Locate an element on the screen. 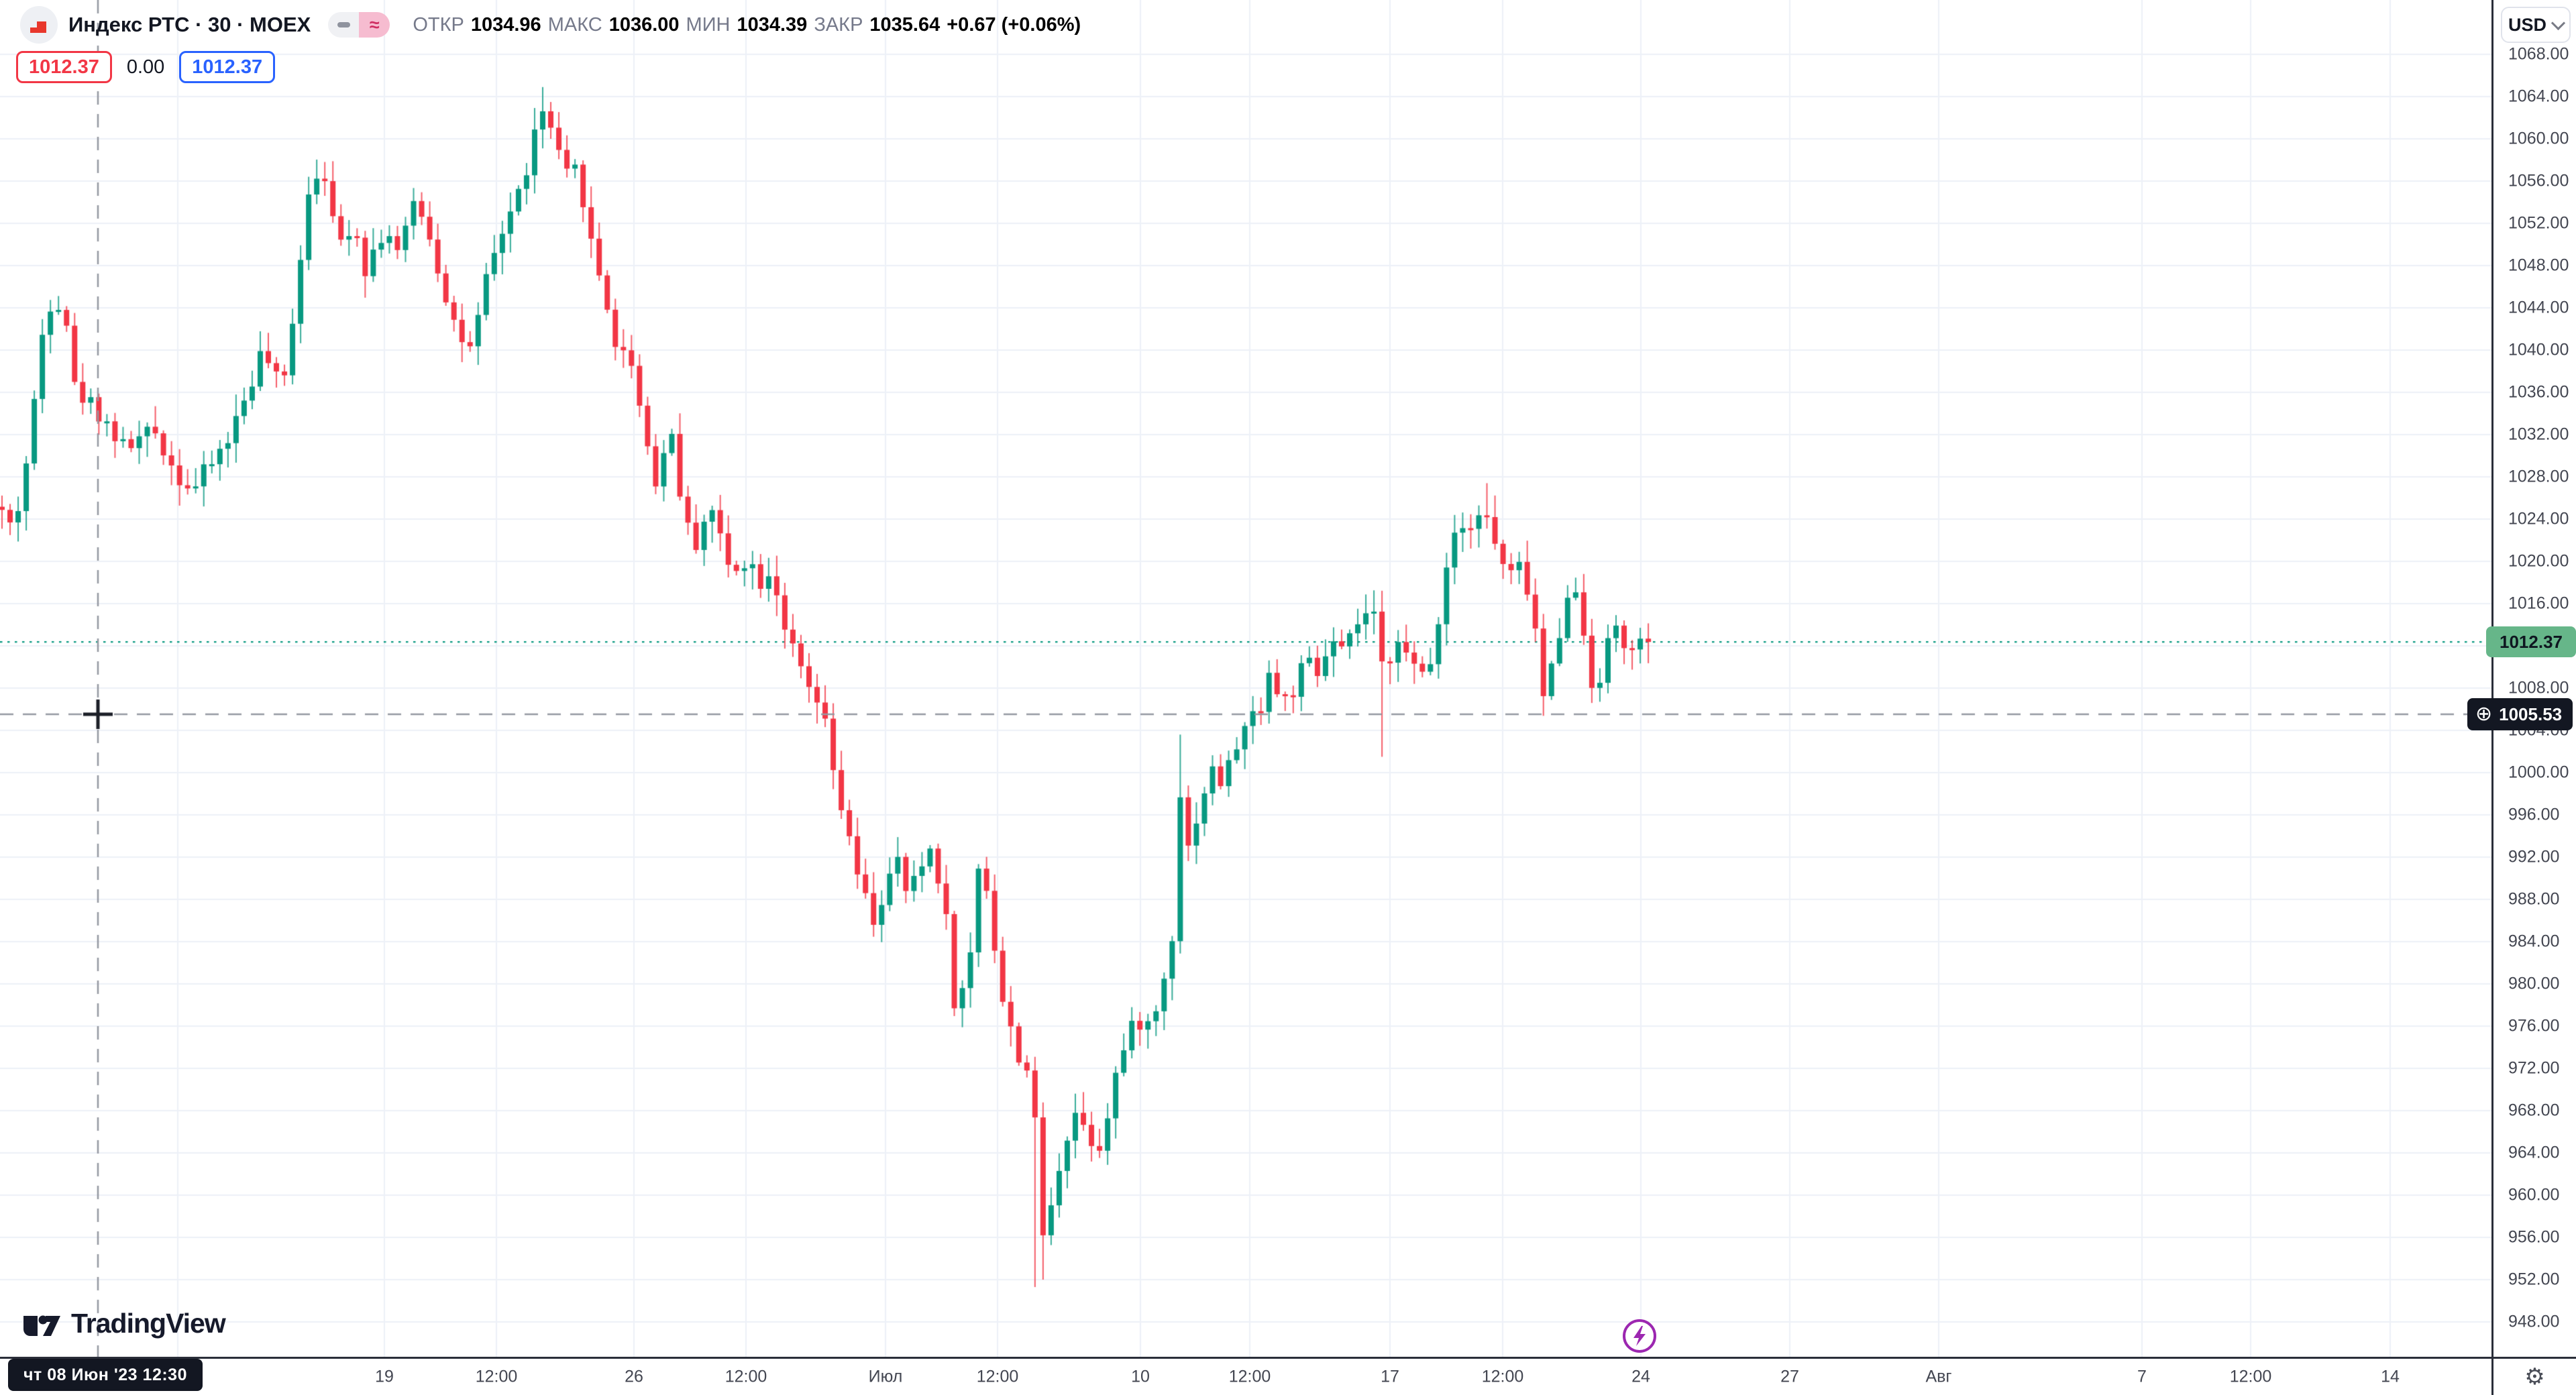 Image resolution: width=2576 pixels, height=1395 pixels. price-tick: 952.00 is located at coordinates (2534, 1279).